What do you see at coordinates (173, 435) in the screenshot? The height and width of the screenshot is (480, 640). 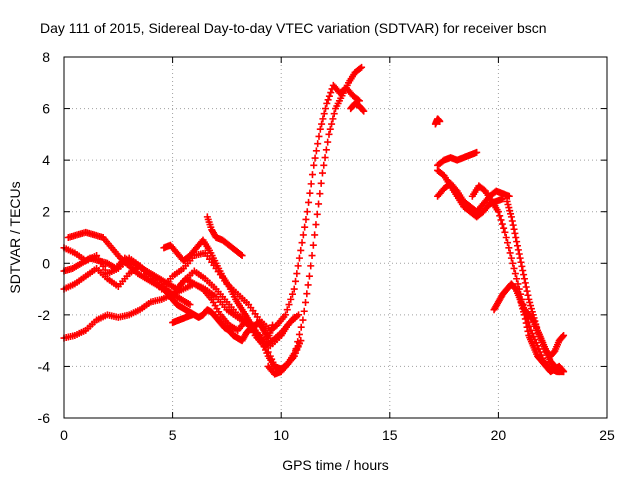 I see `x-tick-label: 5` at bounding box center [173, 435].